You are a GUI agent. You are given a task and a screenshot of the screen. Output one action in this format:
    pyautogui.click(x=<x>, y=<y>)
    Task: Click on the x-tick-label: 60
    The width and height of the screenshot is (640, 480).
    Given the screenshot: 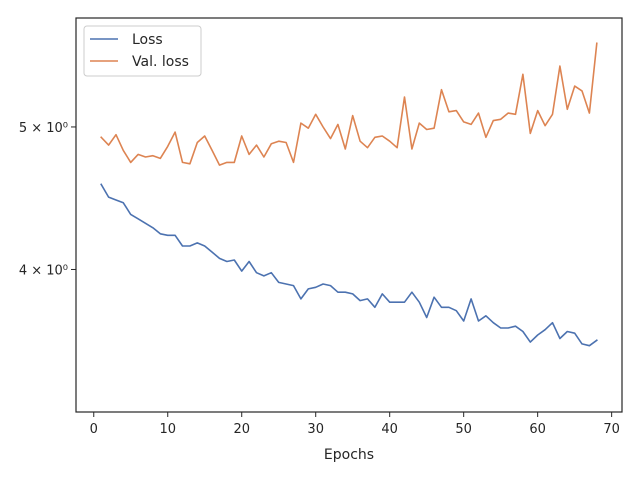 What is the action you would take?
    pyautogui.click(x=537, y=429)
    